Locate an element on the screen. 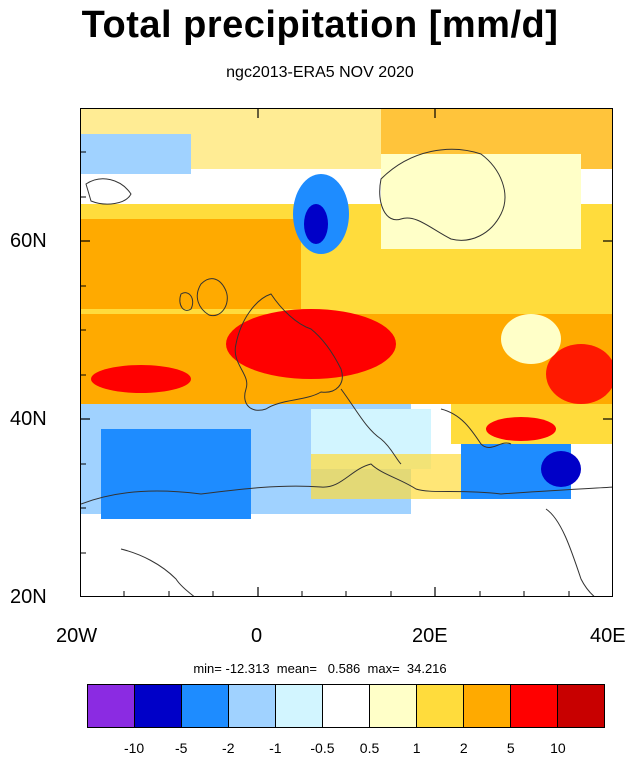 This screenshot has width=640, height=762. region-levant is located at coordinates (561, 469).